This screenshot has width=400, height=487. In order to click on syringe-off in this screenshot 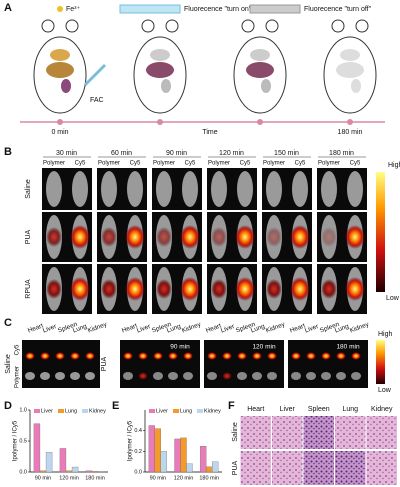, I will do `click(275, 9)`.